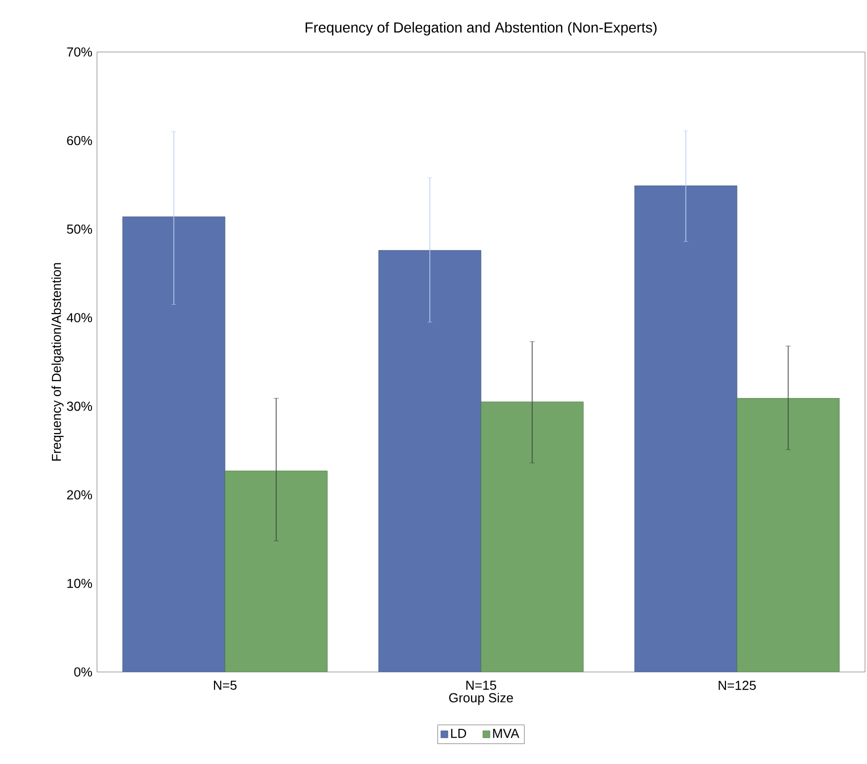 This screenshot has width=867, height=764. Describe the element at coordinates (225, 685) in the screenshot. I see `x-tick-label: N=5` at that location.